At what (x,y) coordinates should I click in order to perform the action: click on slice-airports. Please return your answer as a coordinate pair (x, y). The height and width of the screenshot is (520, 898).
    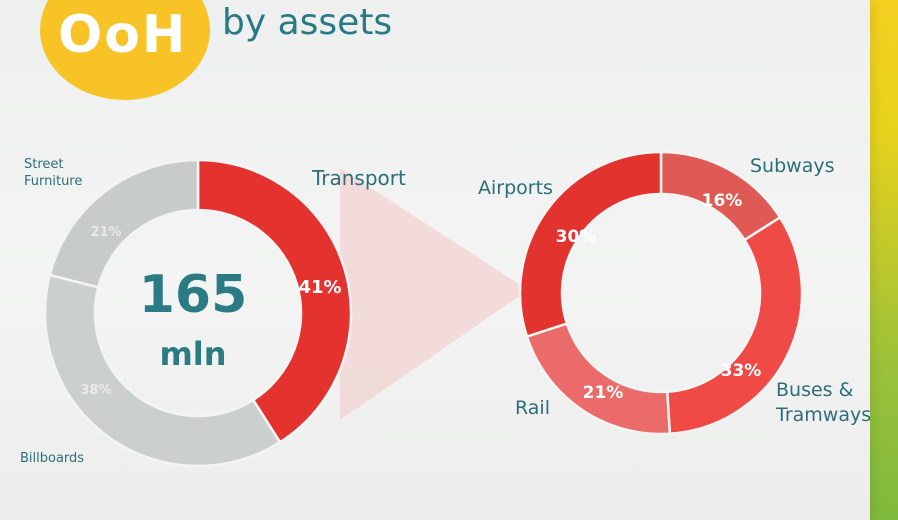
    Looking at the image, I should click on (590, 244).